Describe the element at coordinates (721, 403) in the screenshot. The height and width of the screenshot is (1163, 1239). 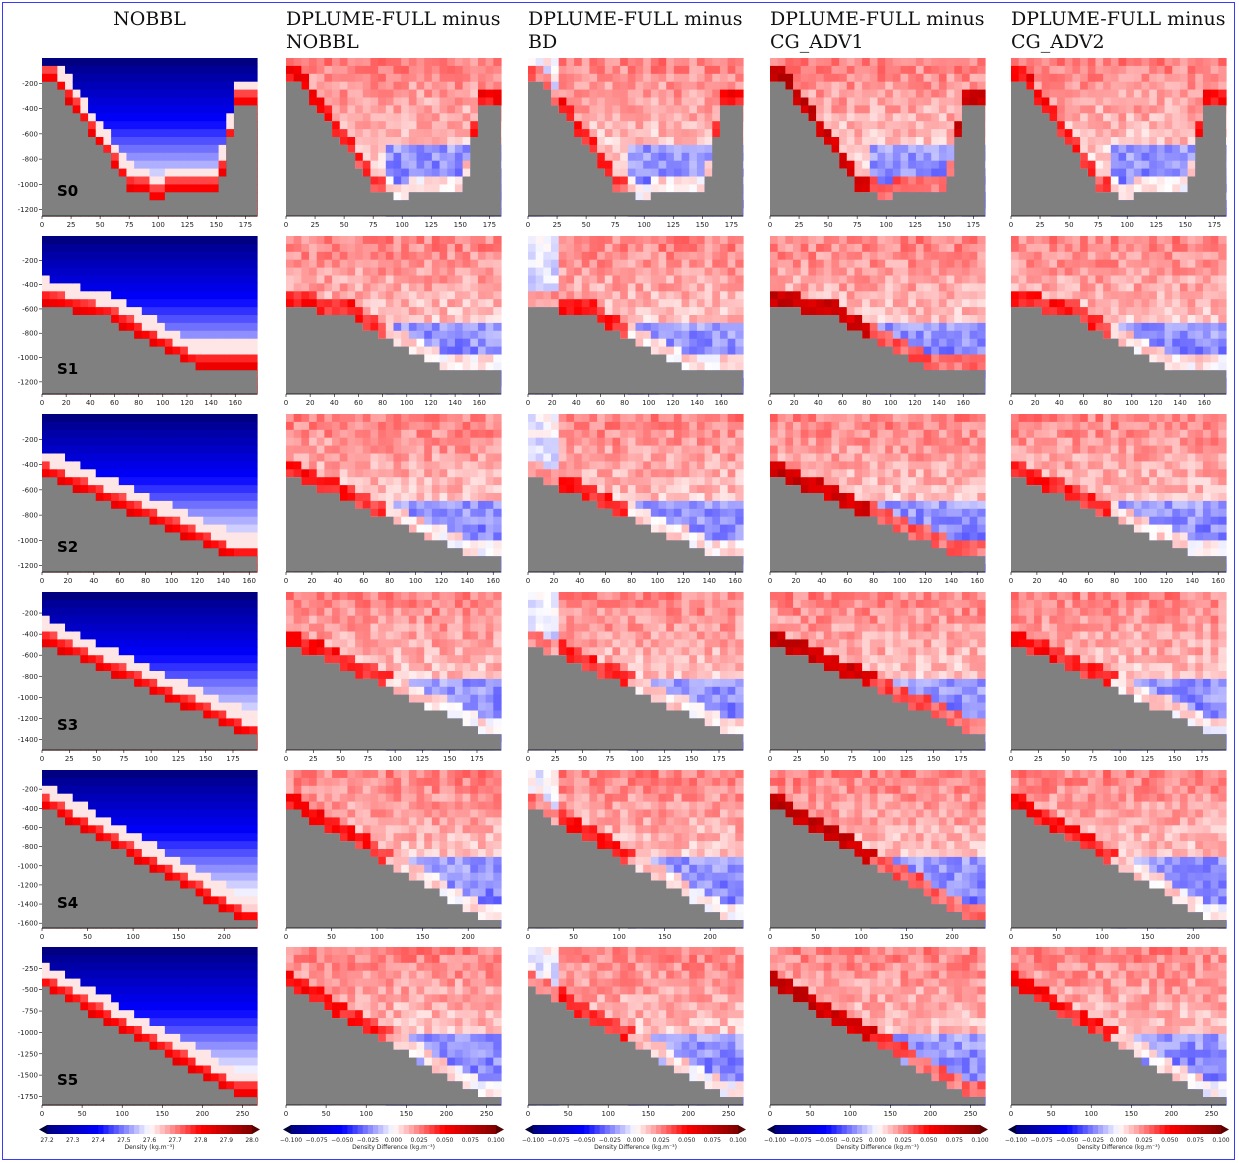
I see `x-tick-label: 160` at that location.